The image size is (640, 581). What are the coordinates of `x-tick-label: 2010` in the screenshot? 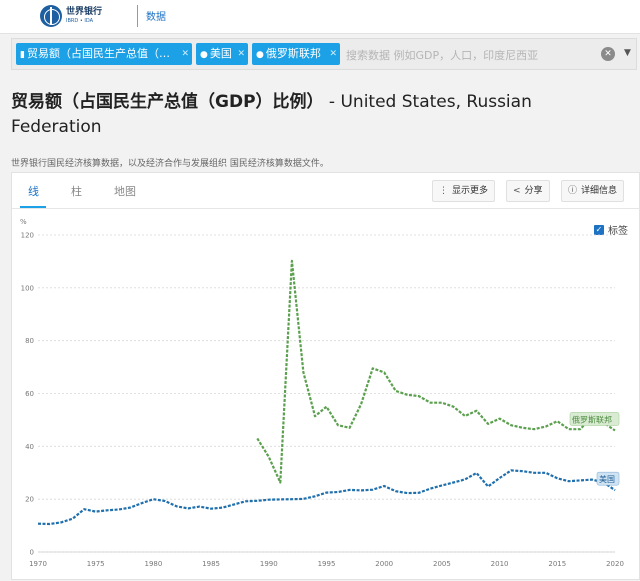 It's located at (500, 564).